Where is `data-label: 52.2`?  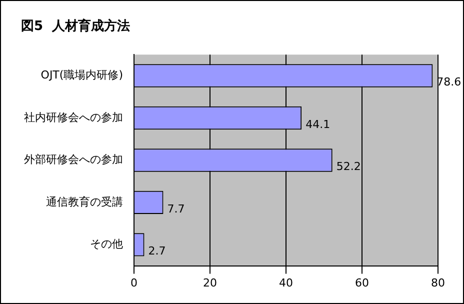 data-label: 52.2 is located at coordinates (348, 167).